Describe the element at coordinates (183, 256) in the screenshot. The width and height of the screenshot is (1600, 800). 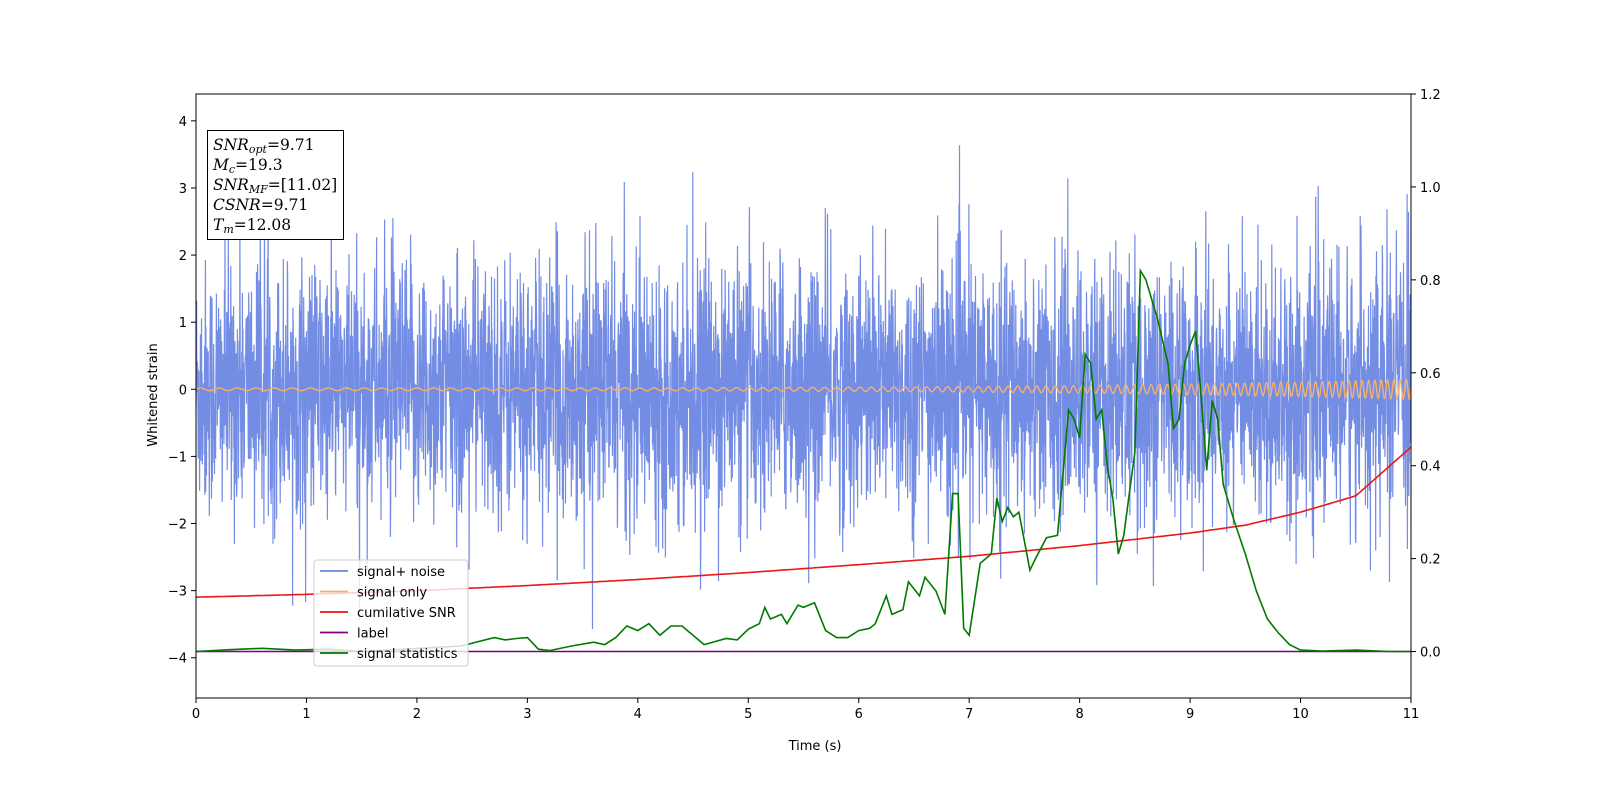
I see `y-left-tick-label: 2` at that location.